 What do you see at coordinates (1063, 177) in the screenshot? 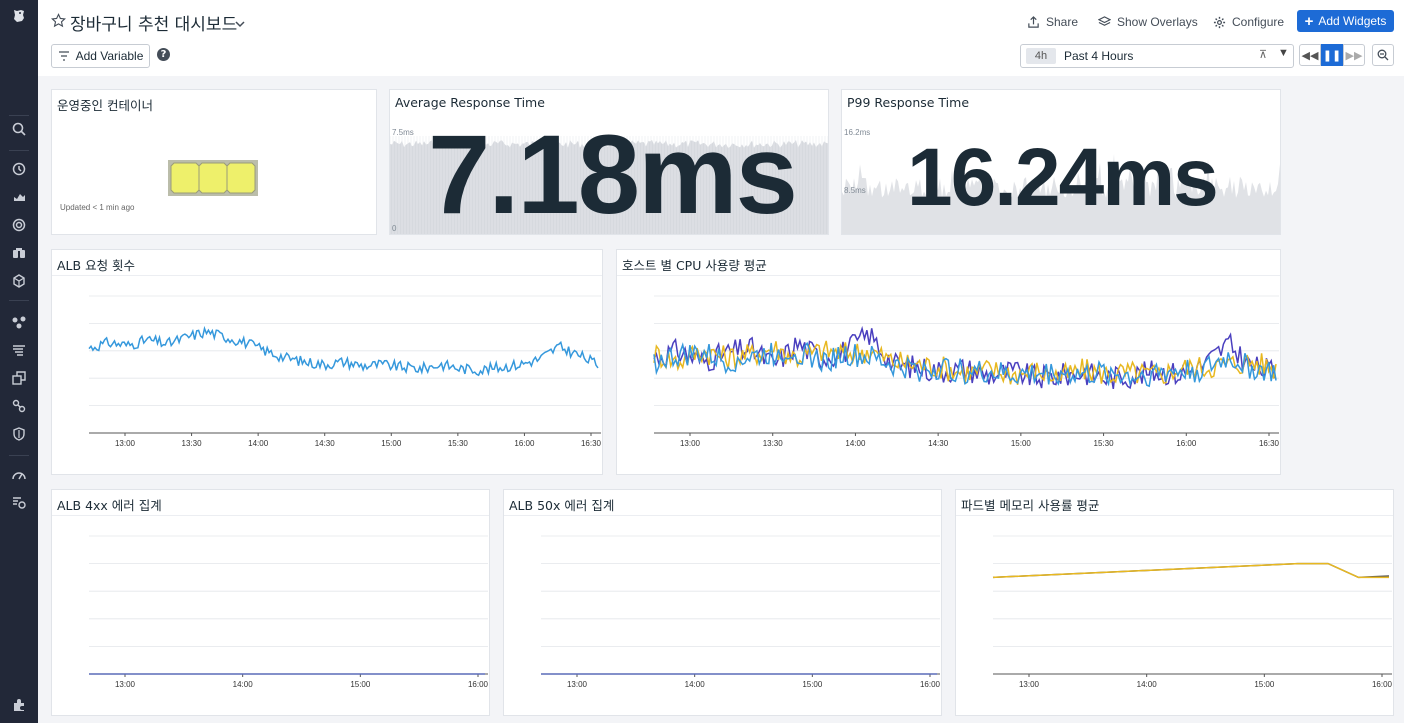
I see `big-number-value: 16.24ms` at bounding box center [1063, 177].